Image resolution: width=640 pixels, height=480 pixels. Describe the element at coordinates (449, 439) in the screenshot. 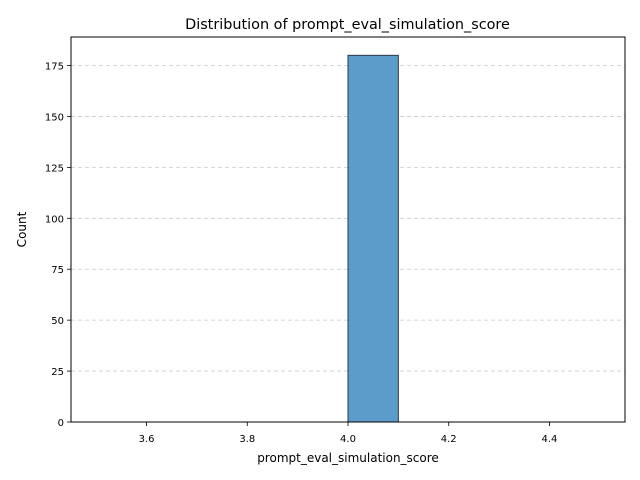

I see `x-tick-label: 4.2` at that location.